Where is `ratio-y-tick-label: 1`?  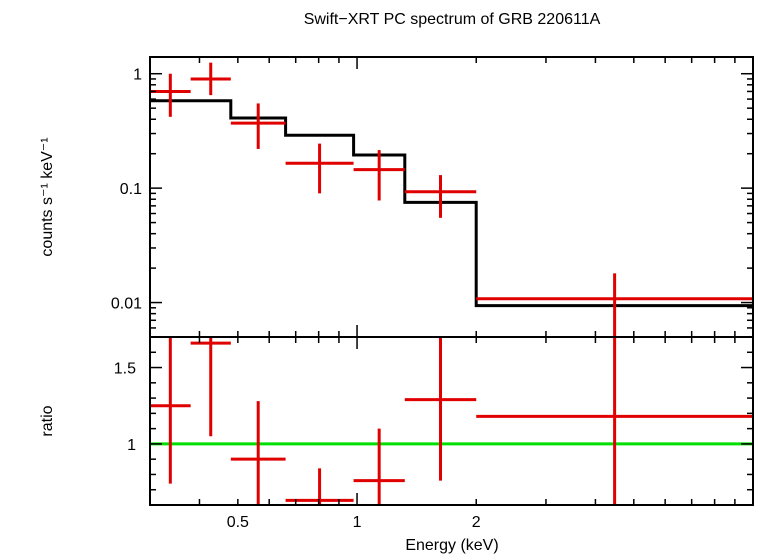
ratio-y-tick-label: 1 is located at coordinates (131, 445).